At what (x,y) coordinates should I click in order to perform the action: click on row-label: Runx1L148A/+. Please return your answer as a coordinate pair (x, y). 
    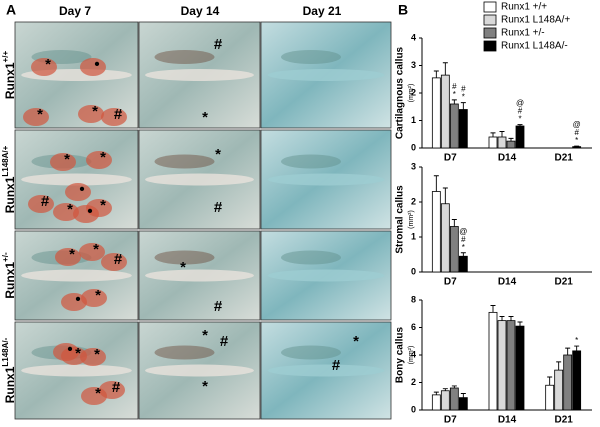
    Looking at the image, I should click on (9, 179).